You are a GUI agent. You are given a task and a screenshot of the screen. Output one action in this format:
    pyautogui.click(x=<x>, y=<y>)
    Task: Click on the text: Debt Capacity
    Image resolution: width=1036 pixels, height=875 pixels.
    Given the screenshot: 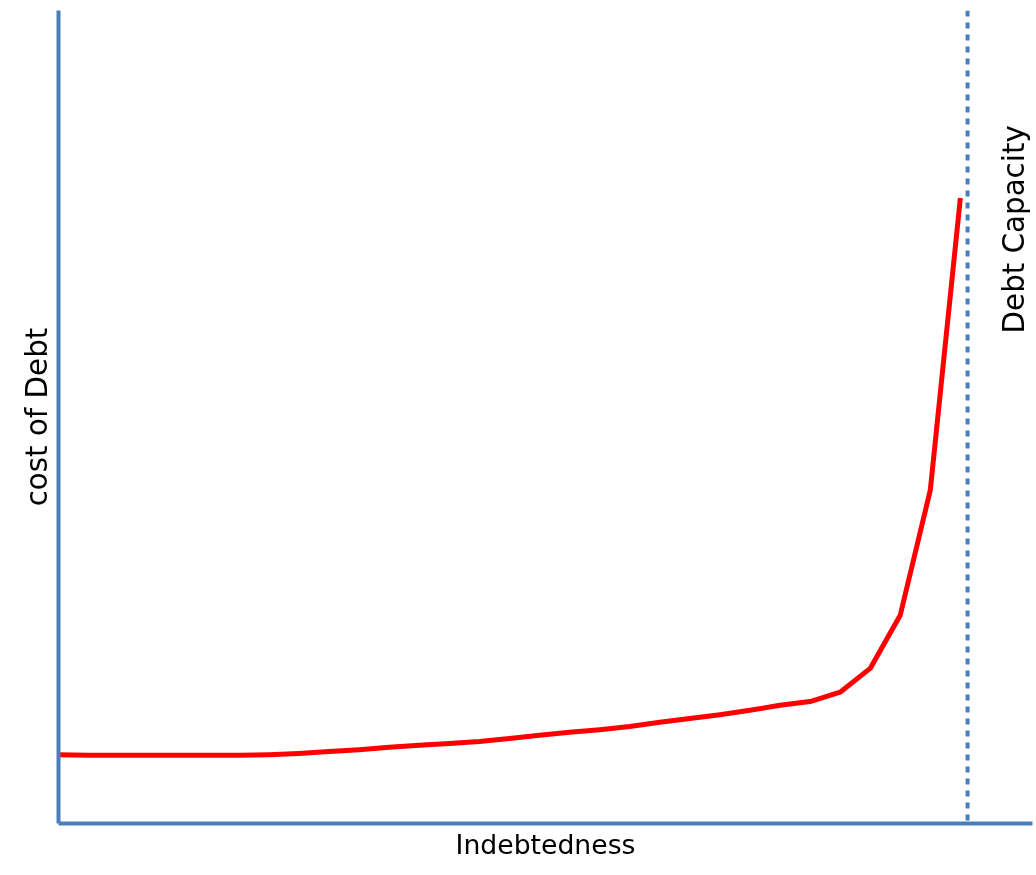 What is the action you would take?
    pyautogui.click(x=1014, y=229)
    